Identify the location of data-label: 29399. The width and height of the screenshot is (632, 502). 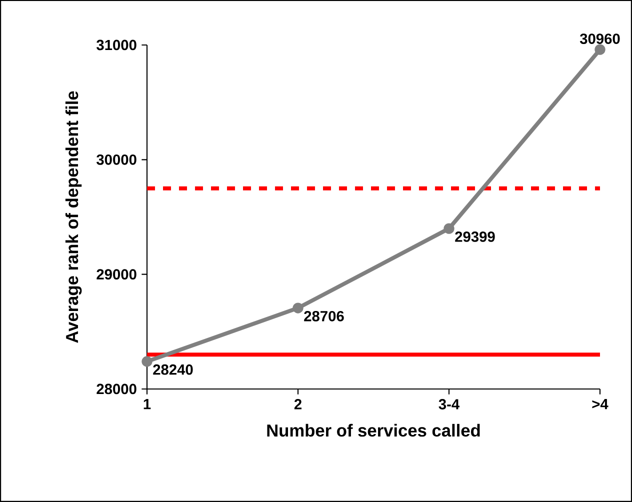
(475, 237).